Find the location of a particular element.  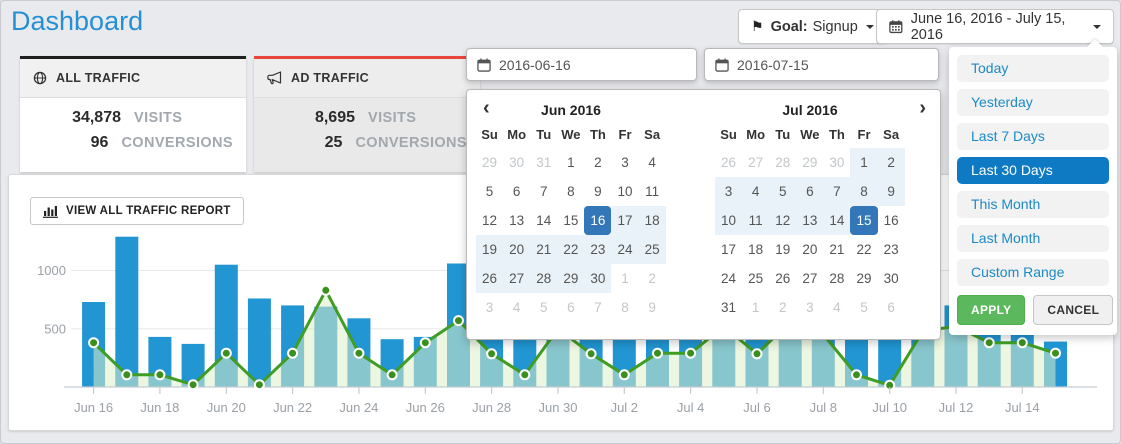

range-option: Last 7 Days is located at coordinates (1033, 136).